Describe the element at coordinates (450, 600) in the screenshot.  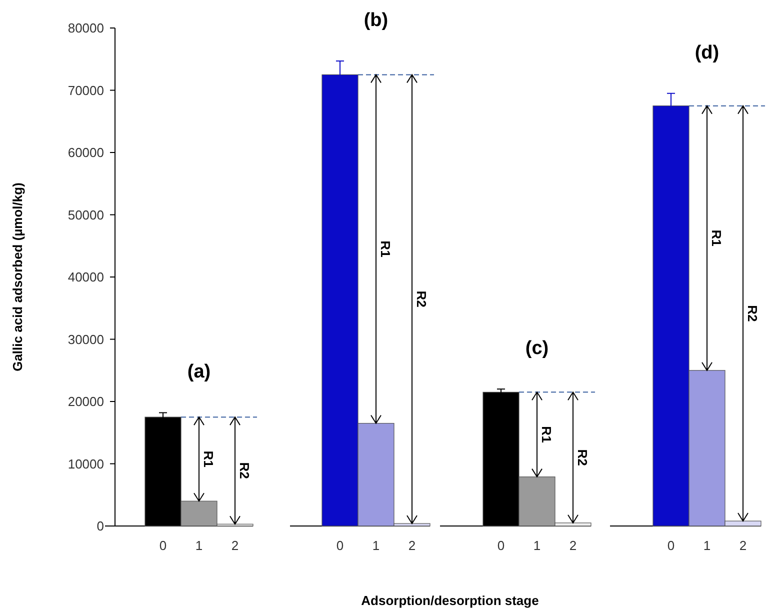
I see `x-axis-title: Adsorption/desorption stage` at that location.